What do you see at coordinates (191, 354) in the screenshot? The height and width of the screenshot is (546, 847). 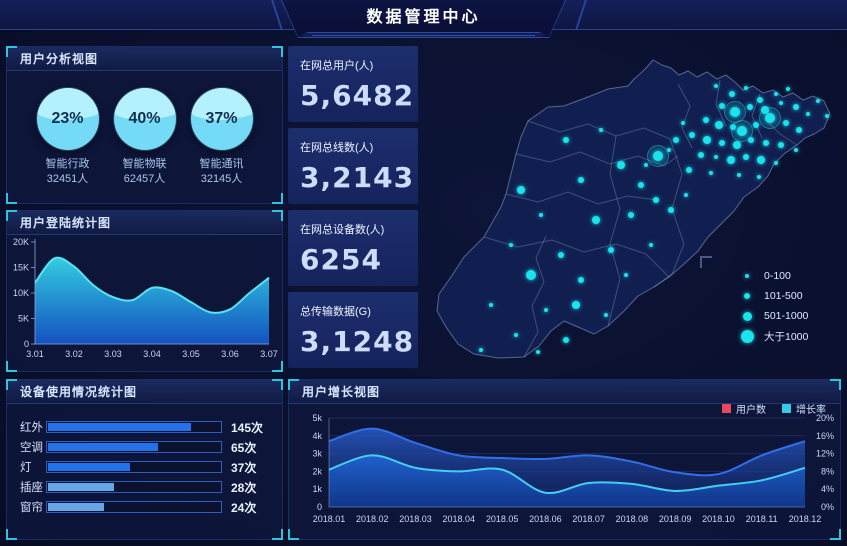 I see `svg-text: 3.05` at bounding box center [191, 354].